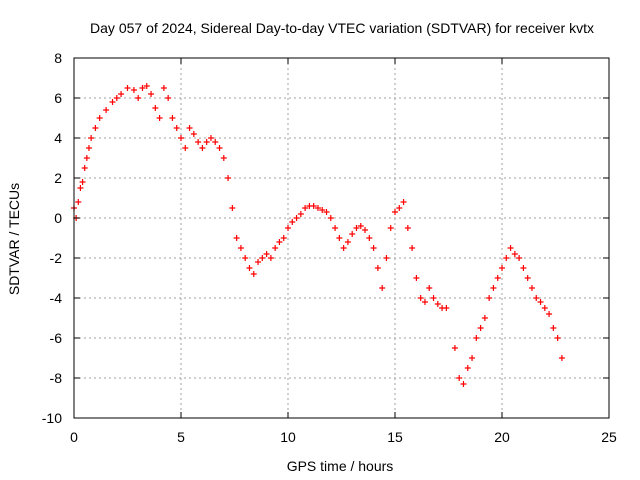 Image resolution: width=640 pixels, height=480 pixels. What do you see at coordinates (58, 58) in the screenshot?
I see `y-tick-label: 8` at bounding box center [58, 58].